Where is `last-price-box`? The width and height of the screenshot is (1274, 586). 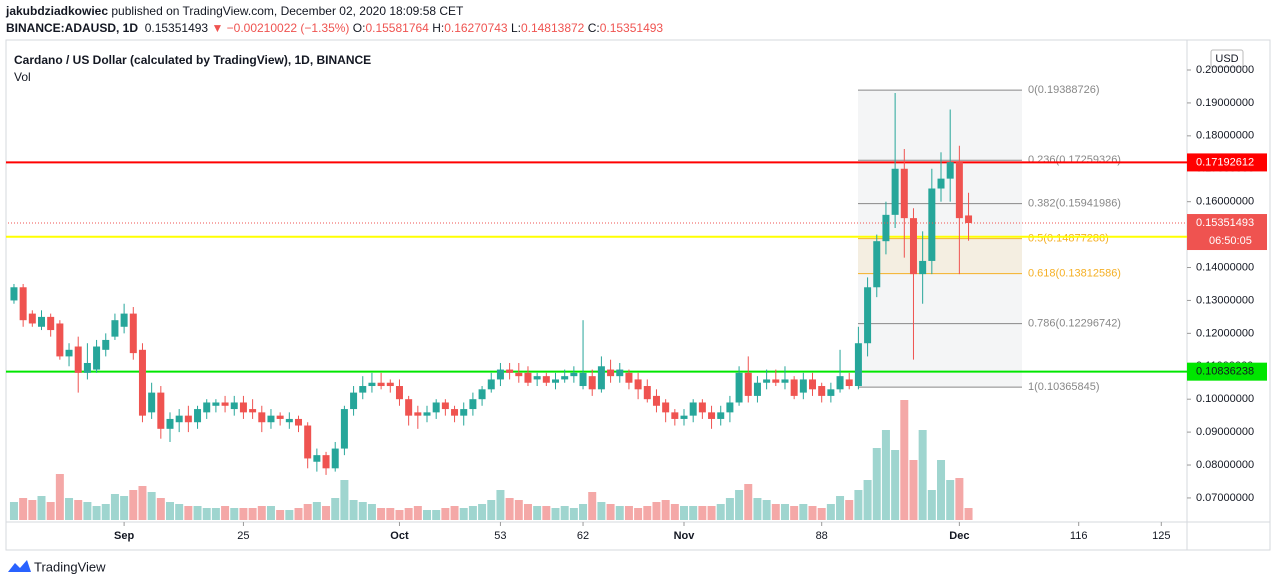
last-price-box is located at coordinates (1227, 232).